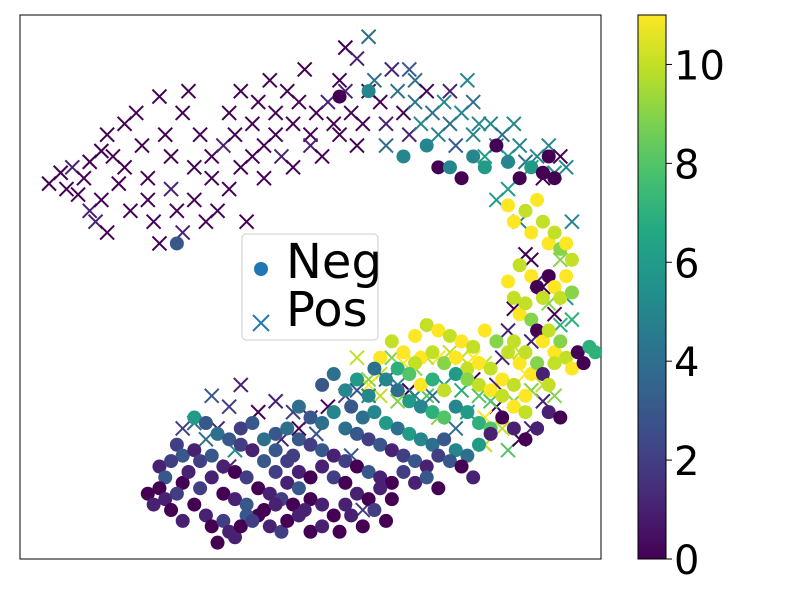  I want to click on legend-neg-label: Neg, so click(334, 262).